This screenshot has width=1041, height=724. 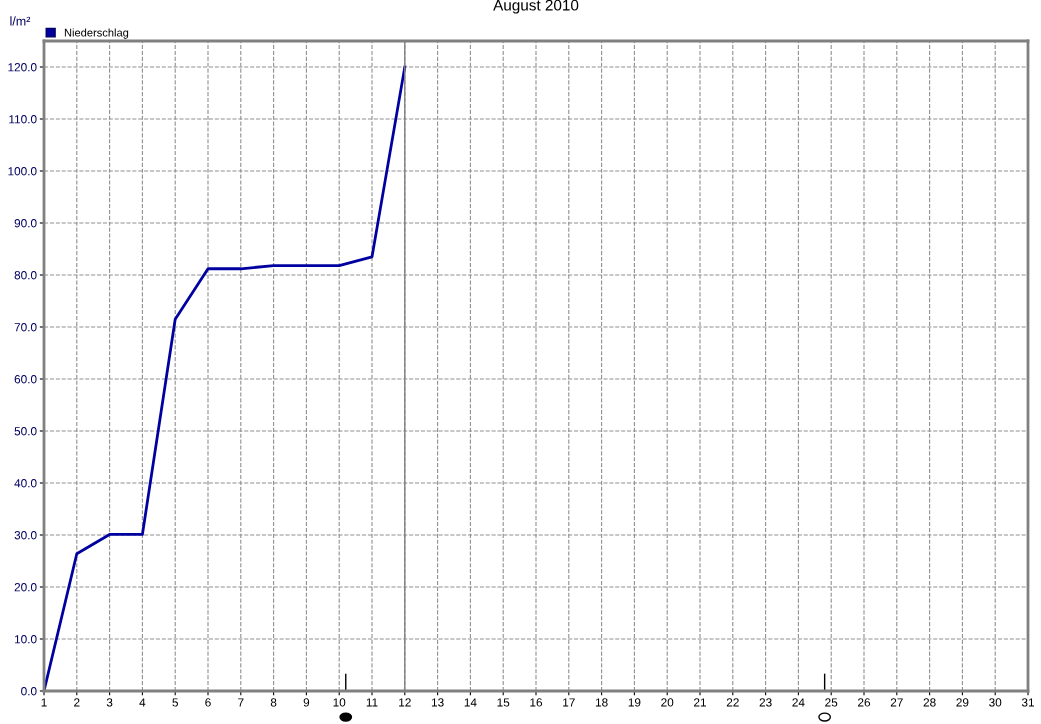 What do you see at coordinates (22, 67) in the screenshot?
I see `y-tick-label: 120.0` at bounding box center [22, 67].